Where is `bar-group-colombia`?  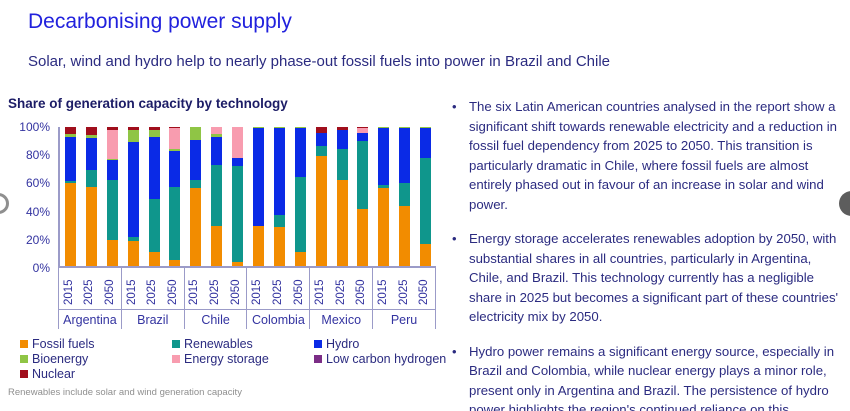
bar-group-colombia is located at coordinates (279, 196).